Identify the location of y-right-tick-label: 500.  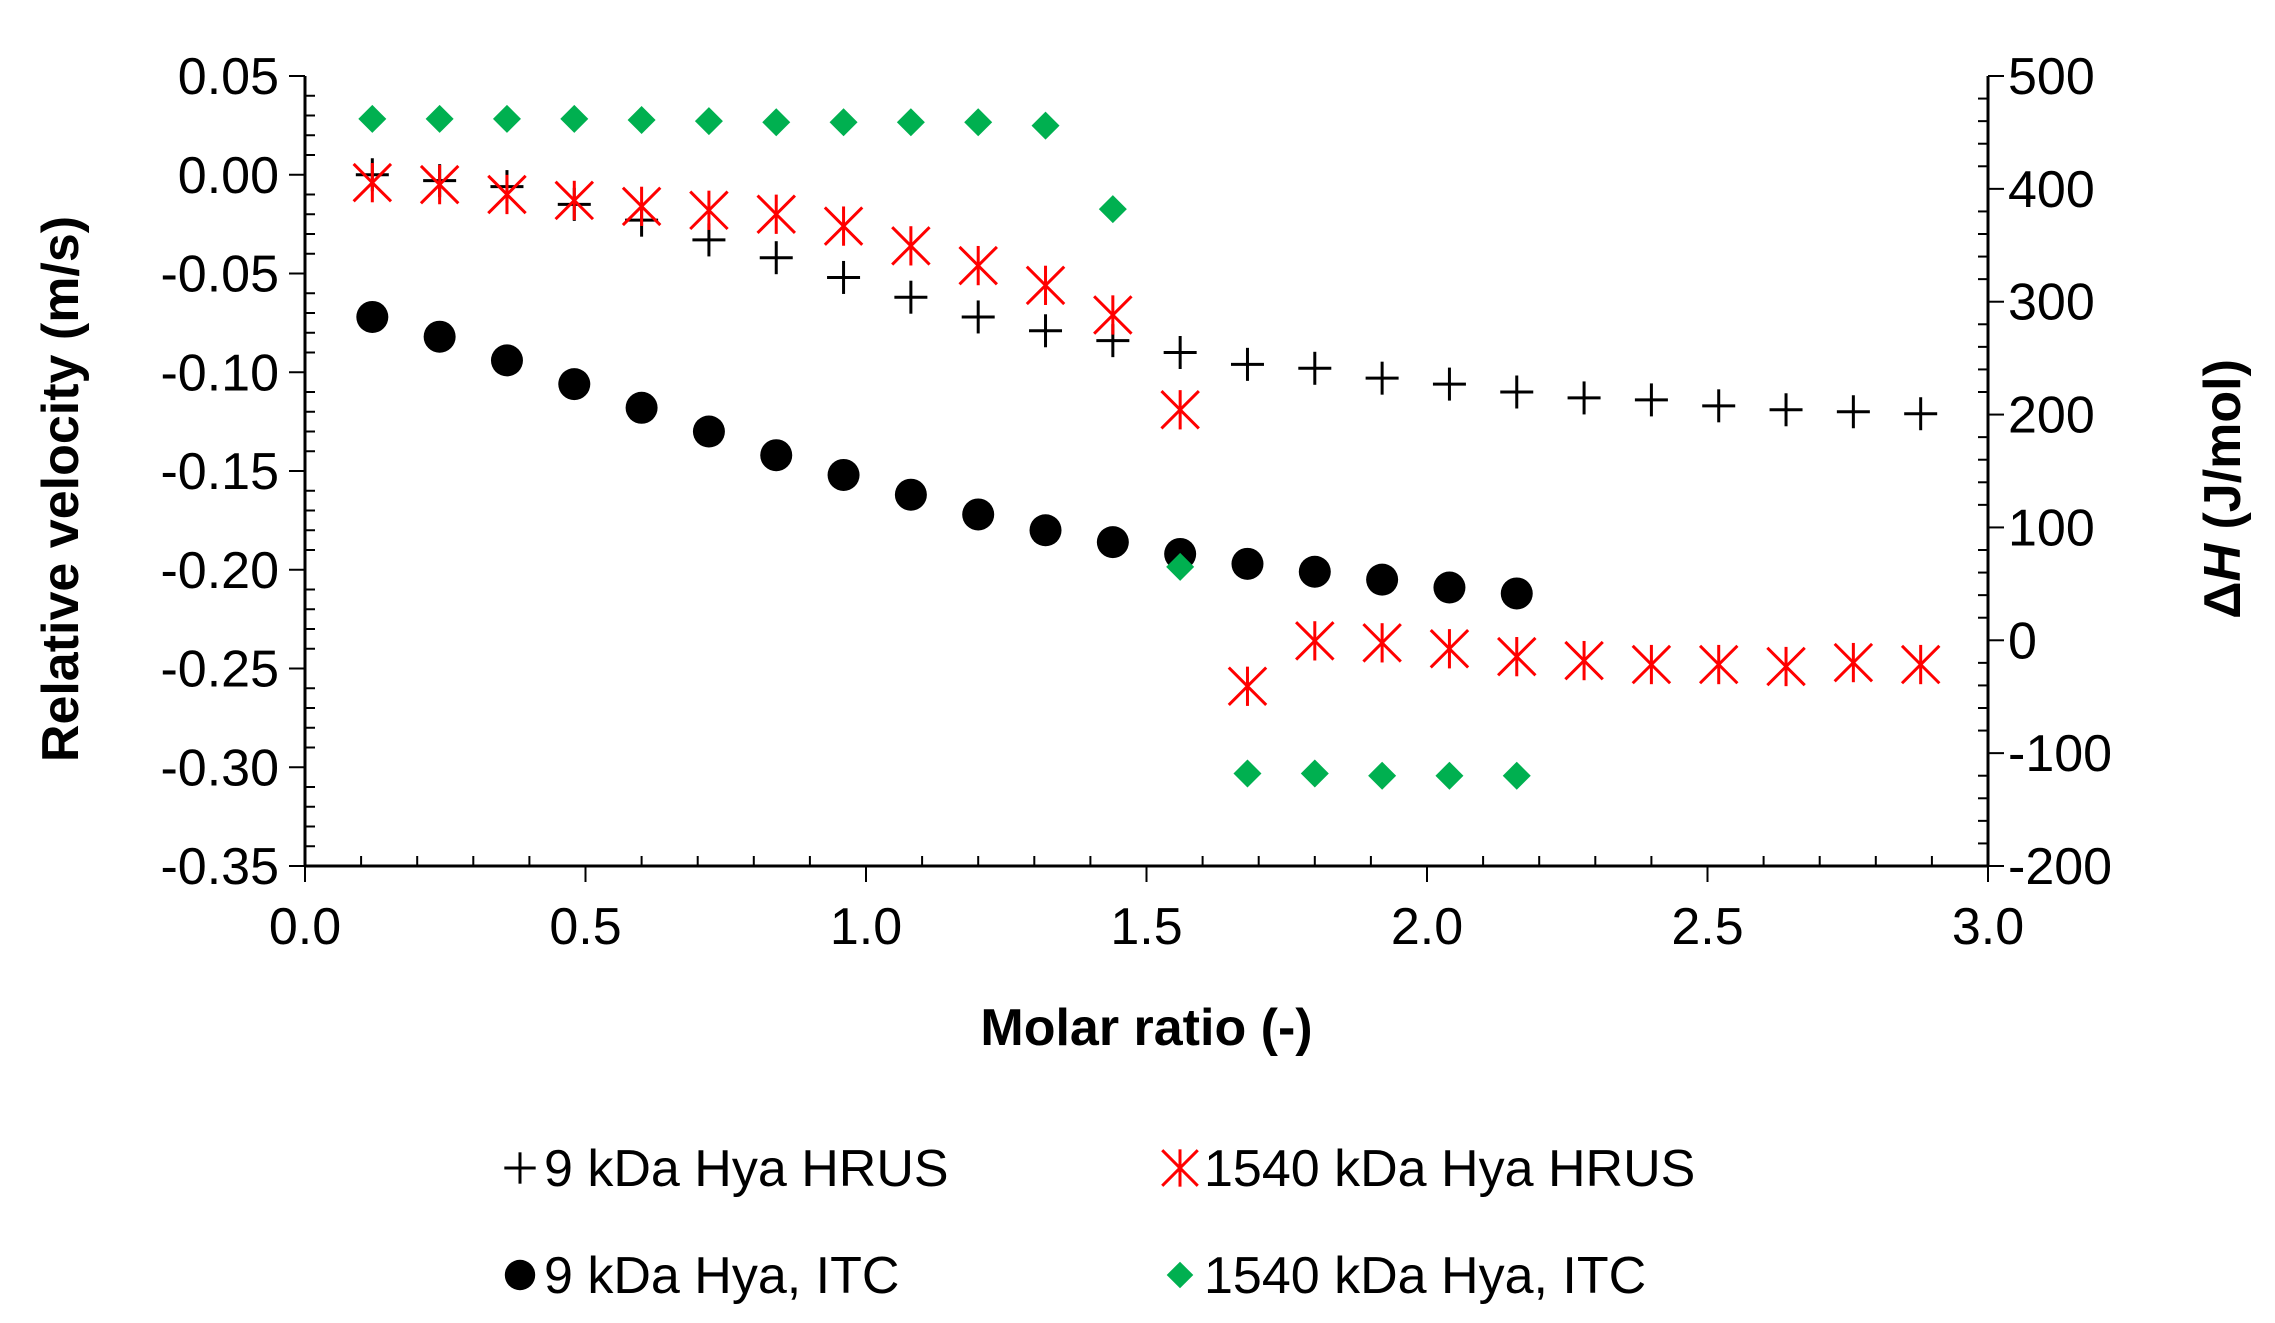
(2051, 77).